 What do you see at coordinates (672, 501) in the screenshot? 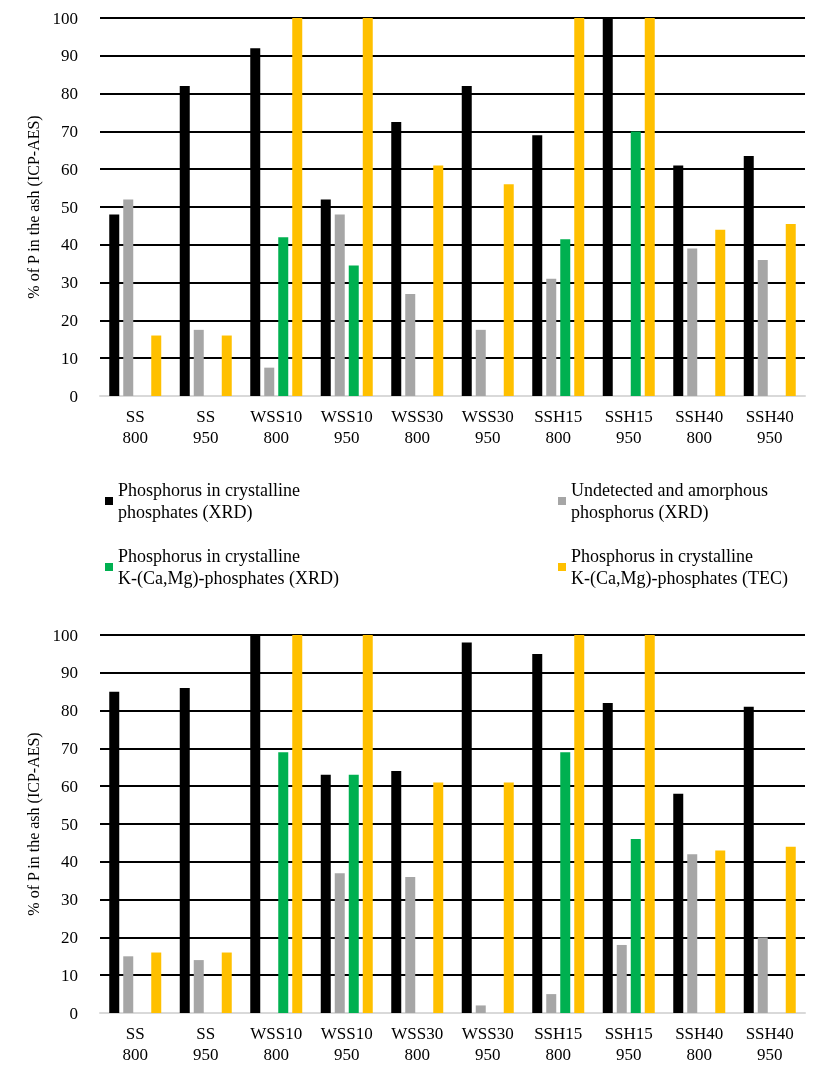
I see `legend-label: Undetected and amorphous phosphorus (XRD)` at bounding box center [672, 501].